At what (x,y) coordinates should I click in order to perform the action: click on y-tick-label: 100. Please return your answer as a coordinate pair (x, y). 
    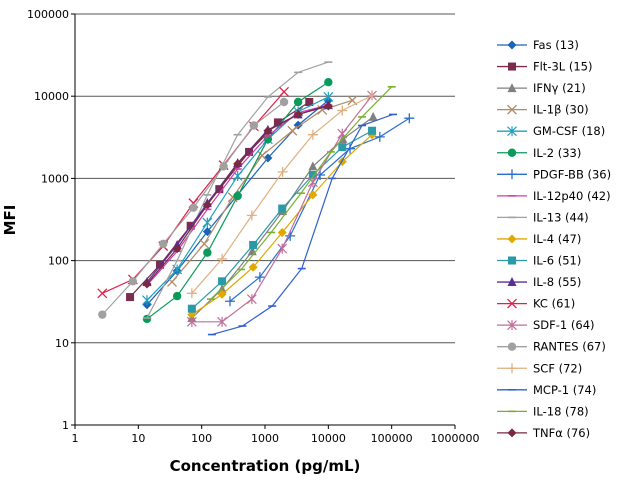
    Looking at the image, I should click on (58, 261).